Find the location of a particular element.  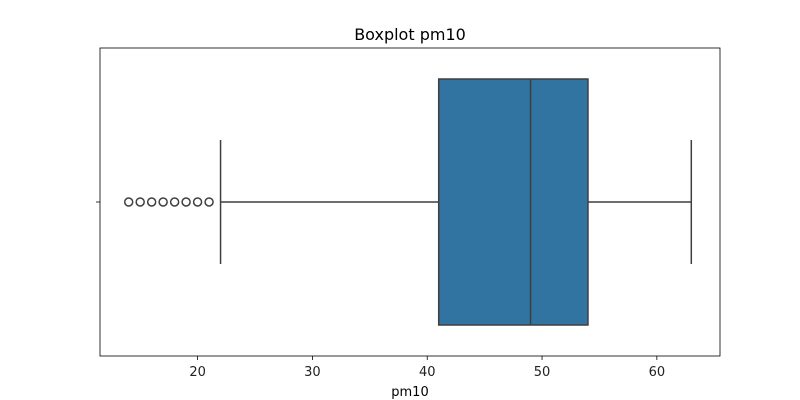

iqr-box is located at coordinates (513, 202).